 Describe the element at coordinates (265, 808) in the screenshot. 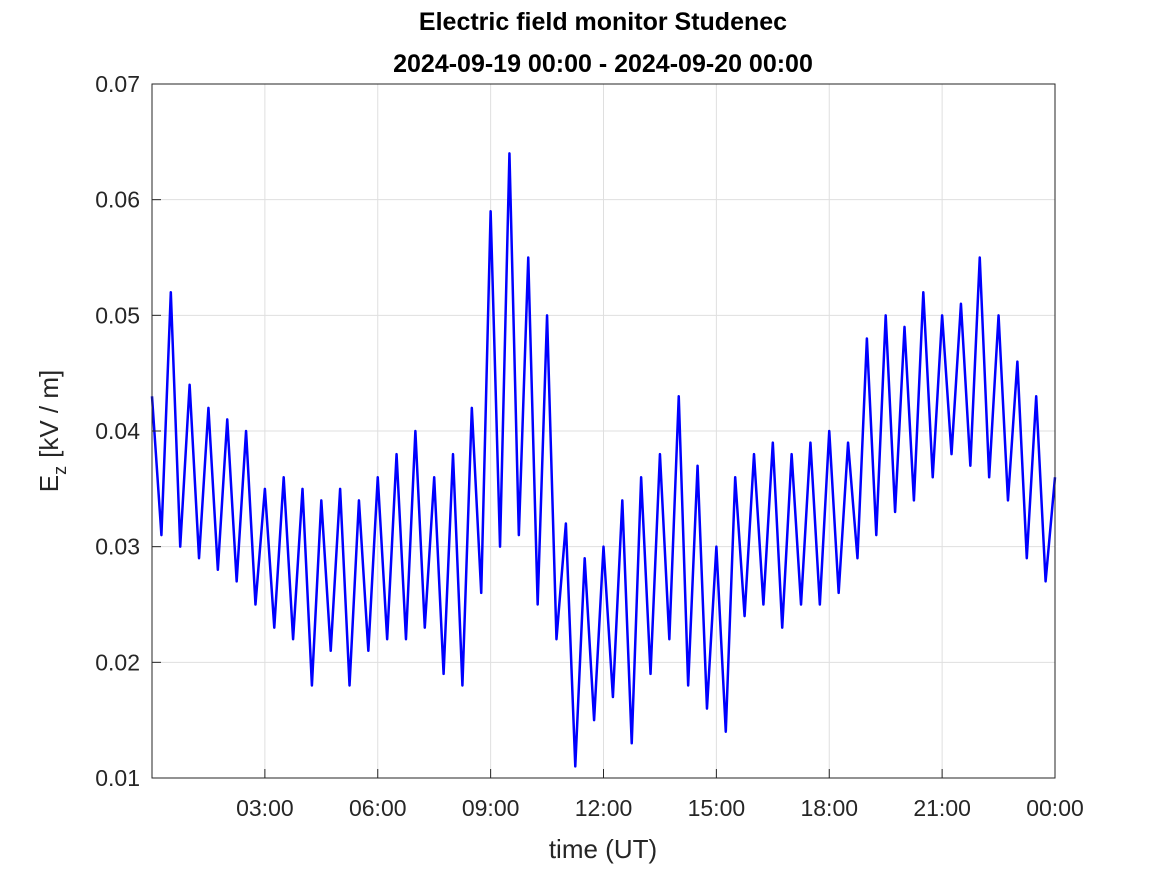

I see `x-tick-label: 03:00` at that location.